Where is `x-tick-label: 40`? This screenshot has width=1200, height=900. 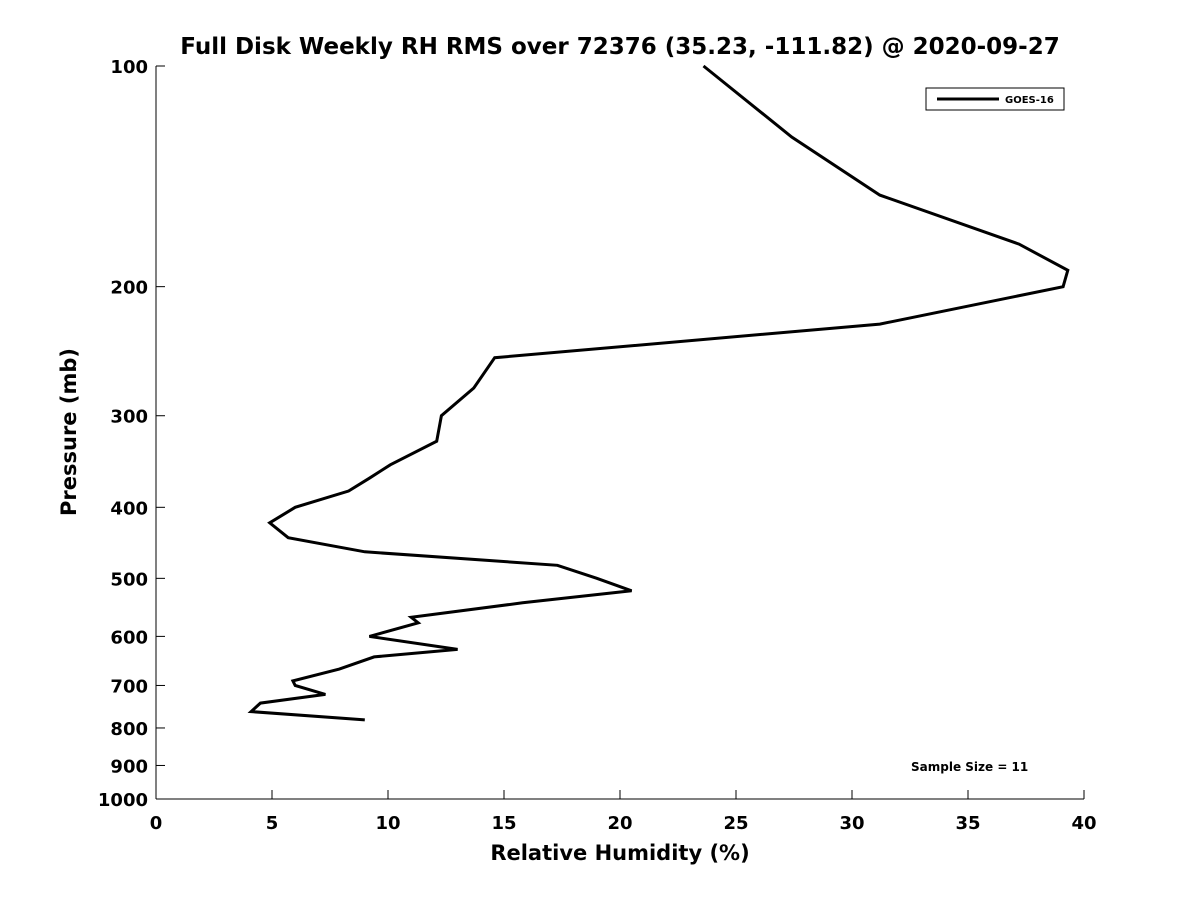 x-tick-label: 40 is located at coordinates (1083, 823).